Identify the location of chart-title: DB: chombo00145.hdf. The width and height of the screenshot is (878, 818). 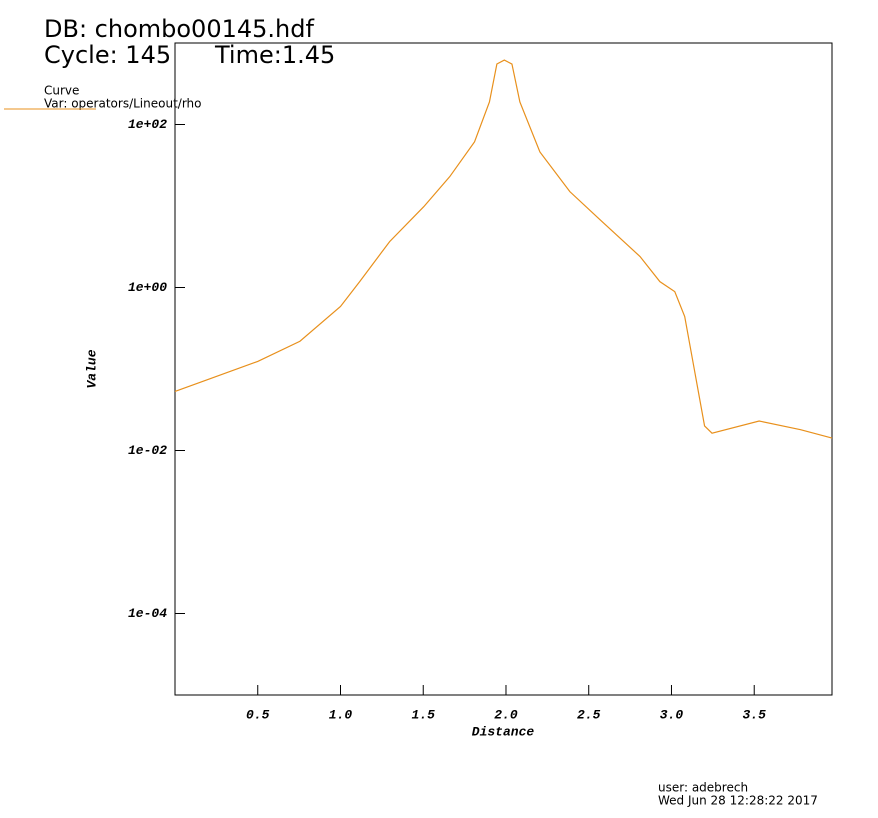
(179, 29).